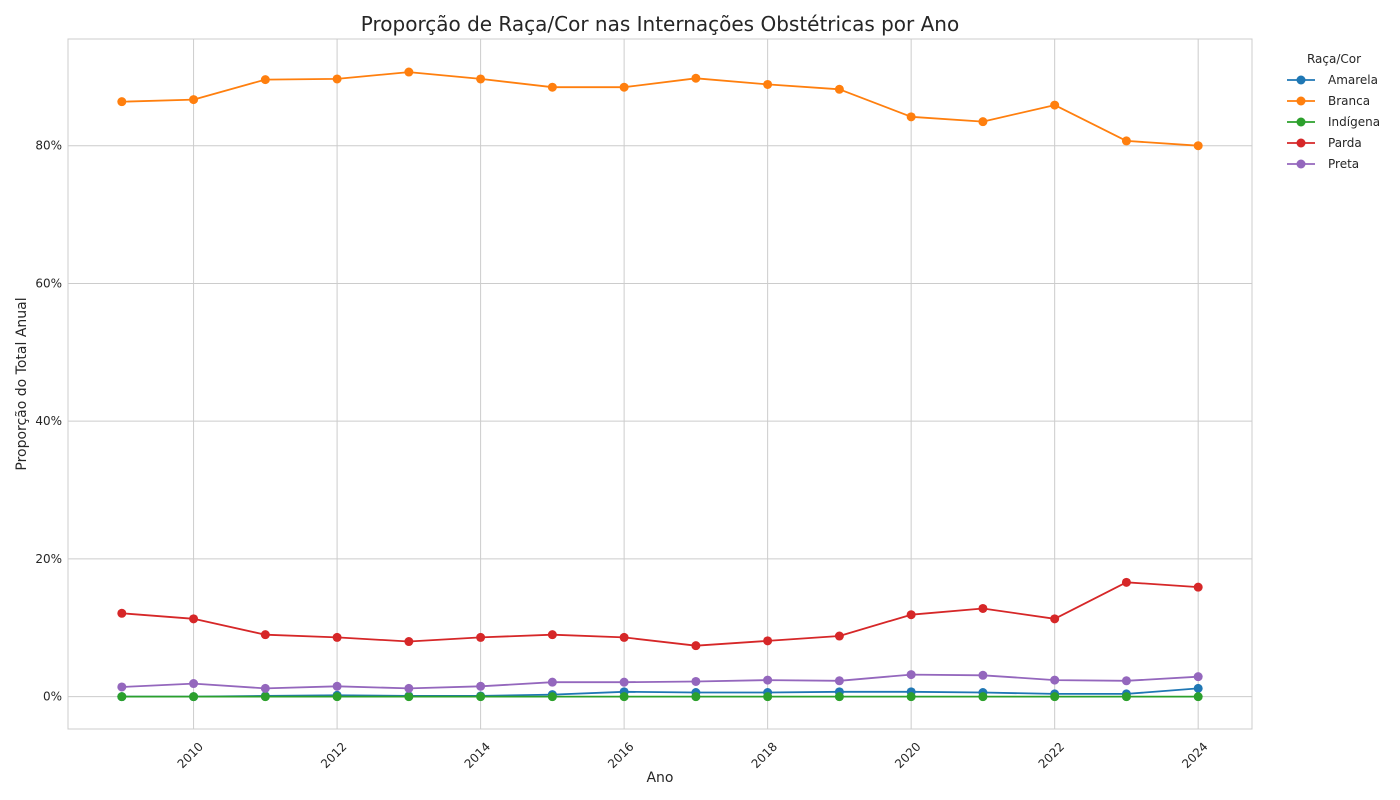 This screenshot has width=1400, height=800. What do you see at coordinates (1349, 101) in the screenshot?
I see `legend-label: Branca` at bounding box center [1349, 101].